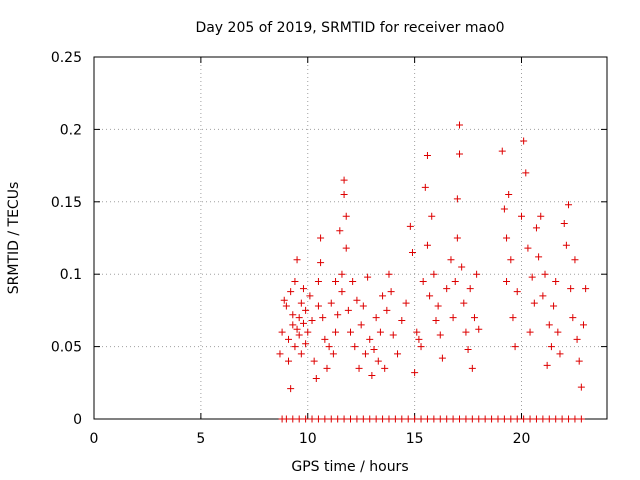 This screenshot has width=640, height=480. What do you see at coordinates (77, 420) in the screenshot?
I see `y-tick-label: 0` at bounding box center [77, 420].